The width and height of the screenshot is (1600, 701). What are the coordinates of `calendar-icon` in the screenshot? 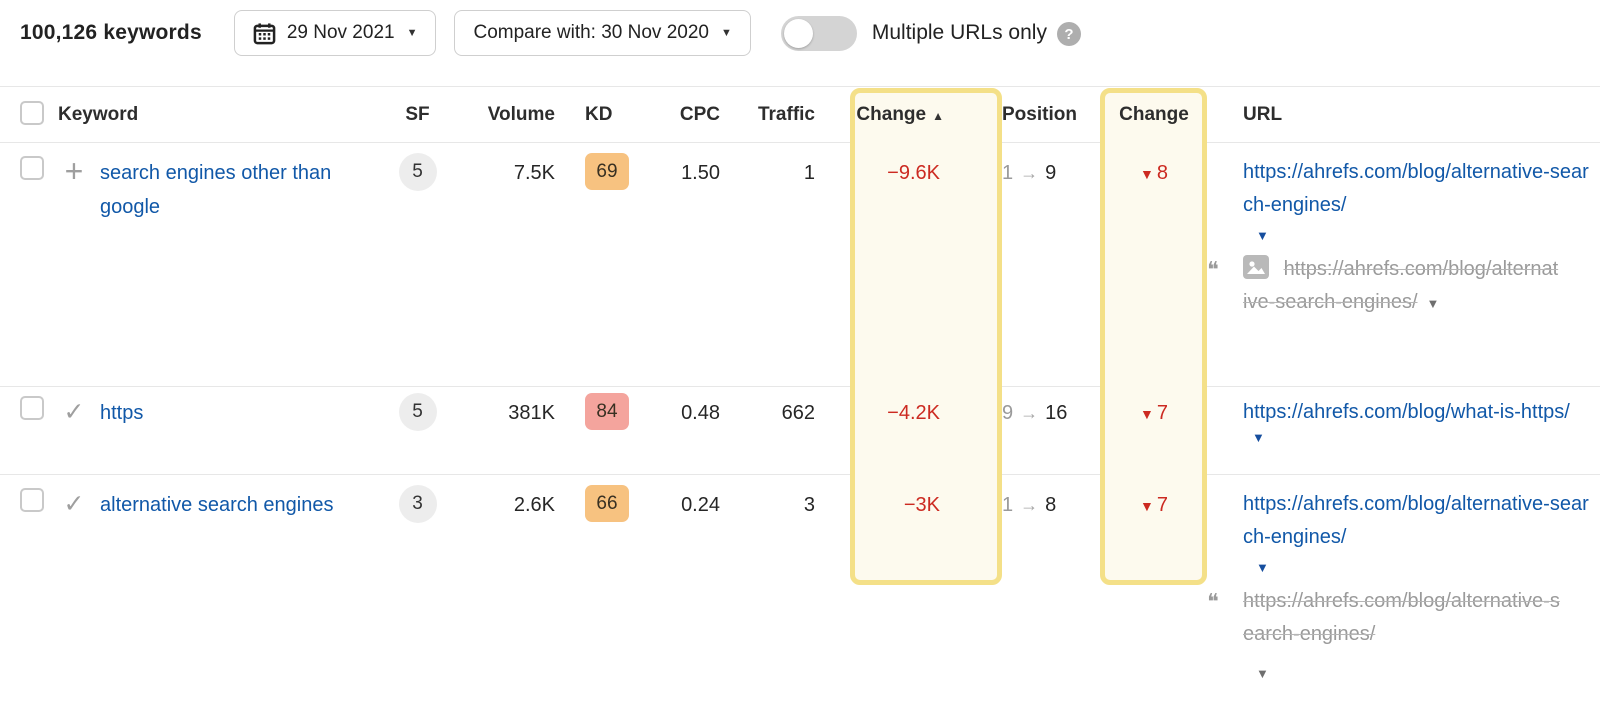 It's located at (264, 33).